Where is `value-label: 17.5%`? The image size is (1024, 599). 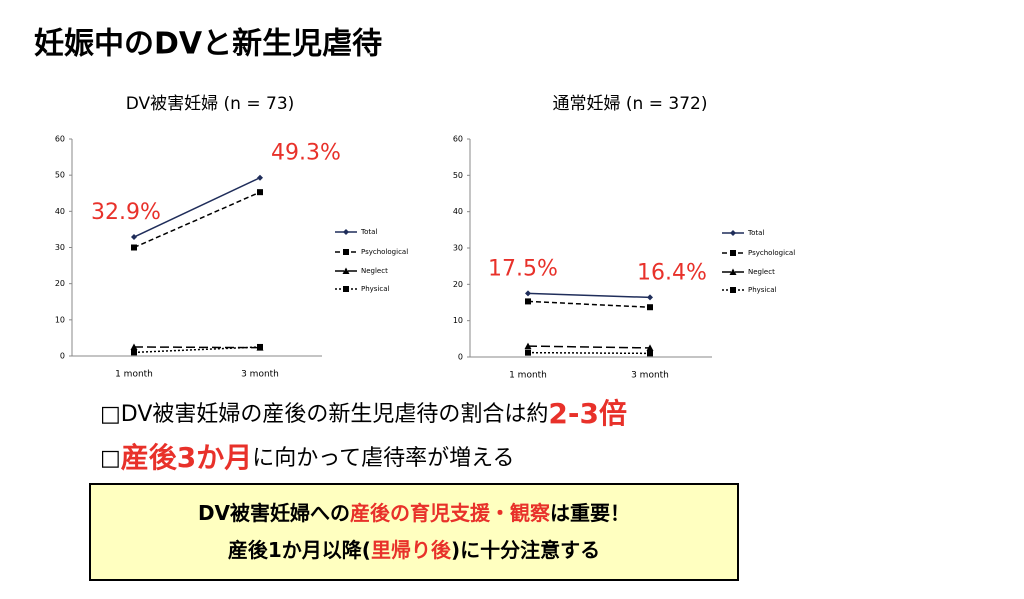
value-label: 17.5% is located at coordinates (523, 268).